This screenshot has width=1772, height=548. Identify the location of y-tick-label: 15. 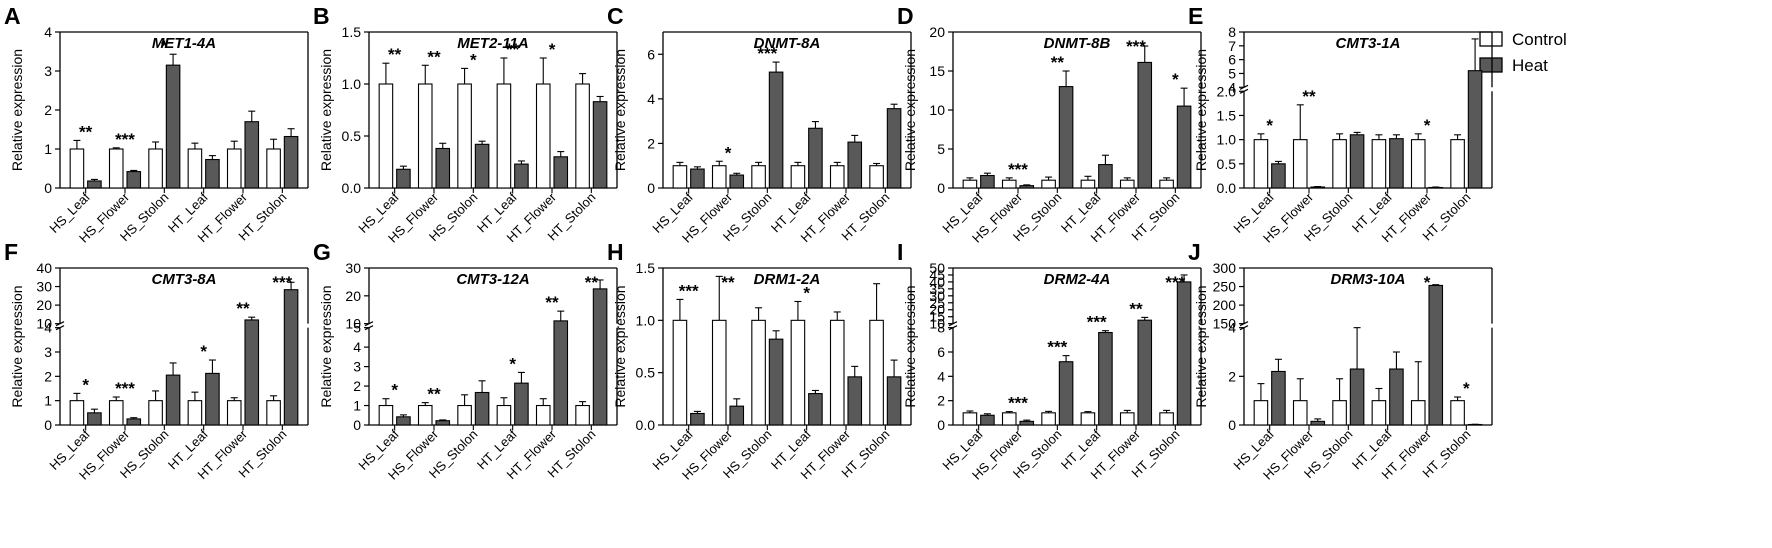
(937, 71).